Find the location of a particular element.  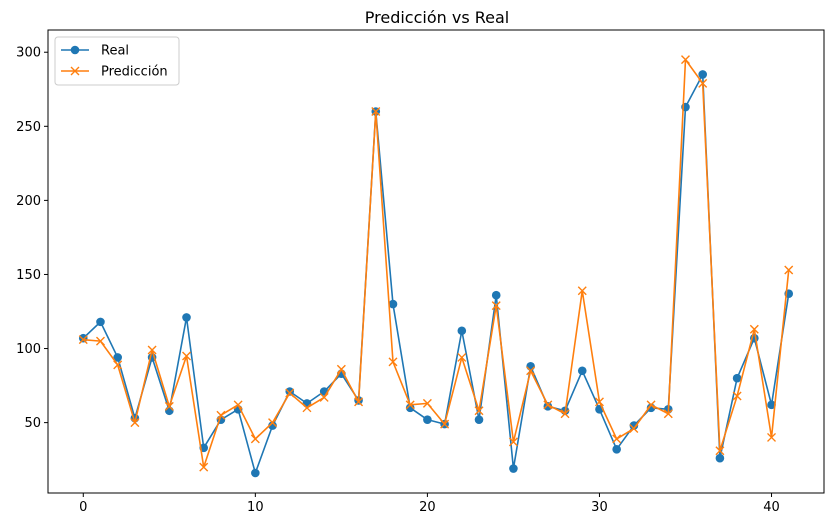

x-tick-label: 20 is located at coordinates (427, 507).